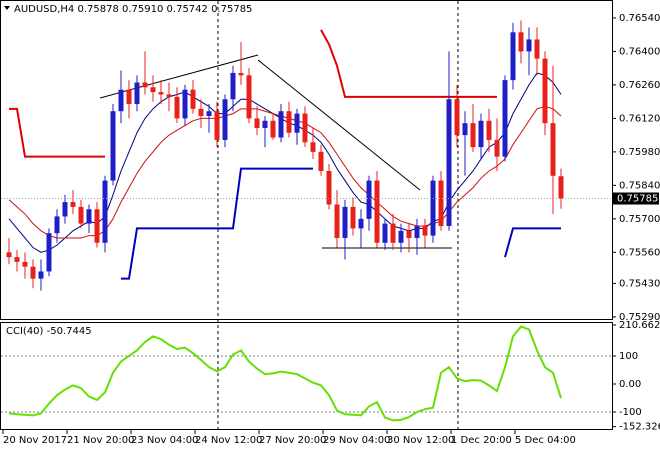 This screenshot has height=450, width=660. What do you see at coordinates (228, 440) in the screenshot?
I see `x-tick-label: 24 Nov 12:00` at bounding box center [228, 440].